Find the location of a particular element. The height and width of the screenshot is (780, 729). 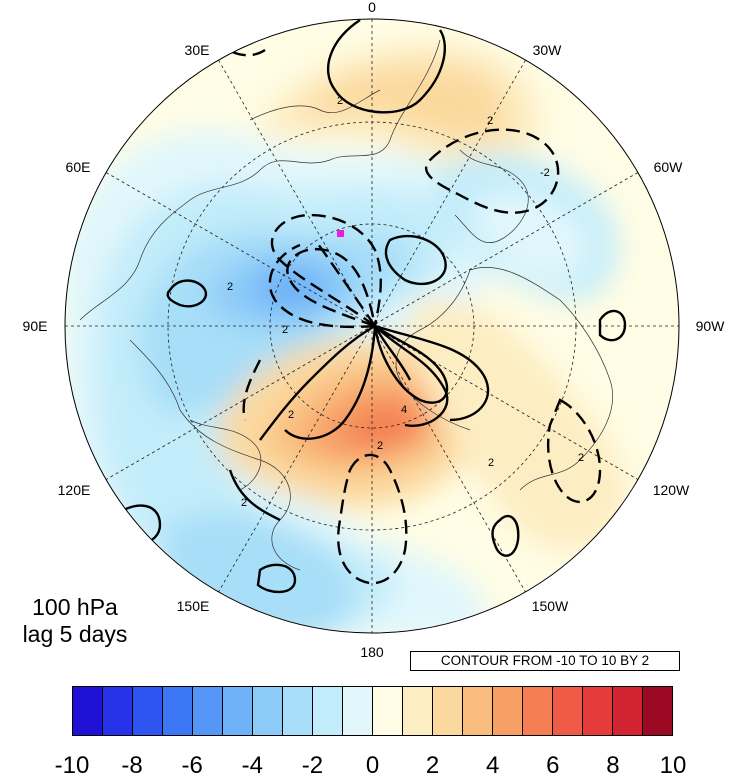

colorbar is located at coordinates (372, 711).